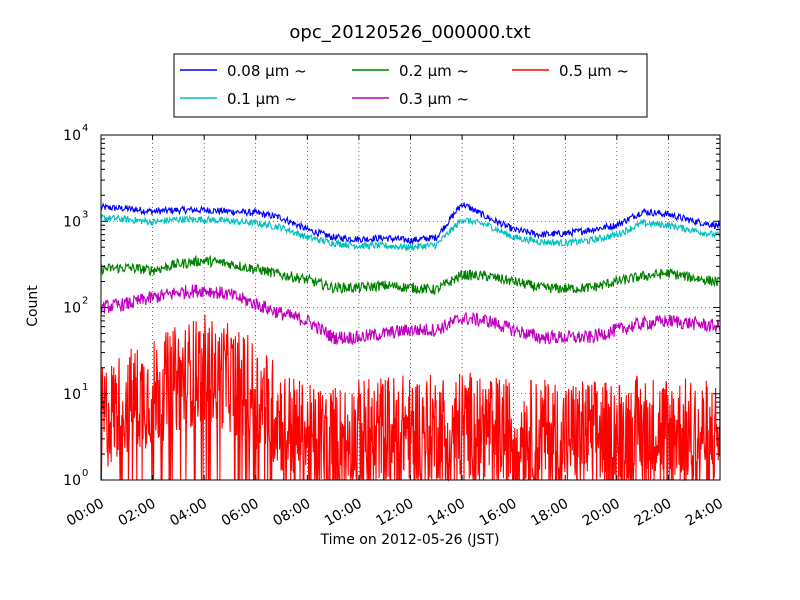 This screenshot has height=600, width=800. I want to click on chart-title: opc_20120526_000000.txt, so click(409, 32).